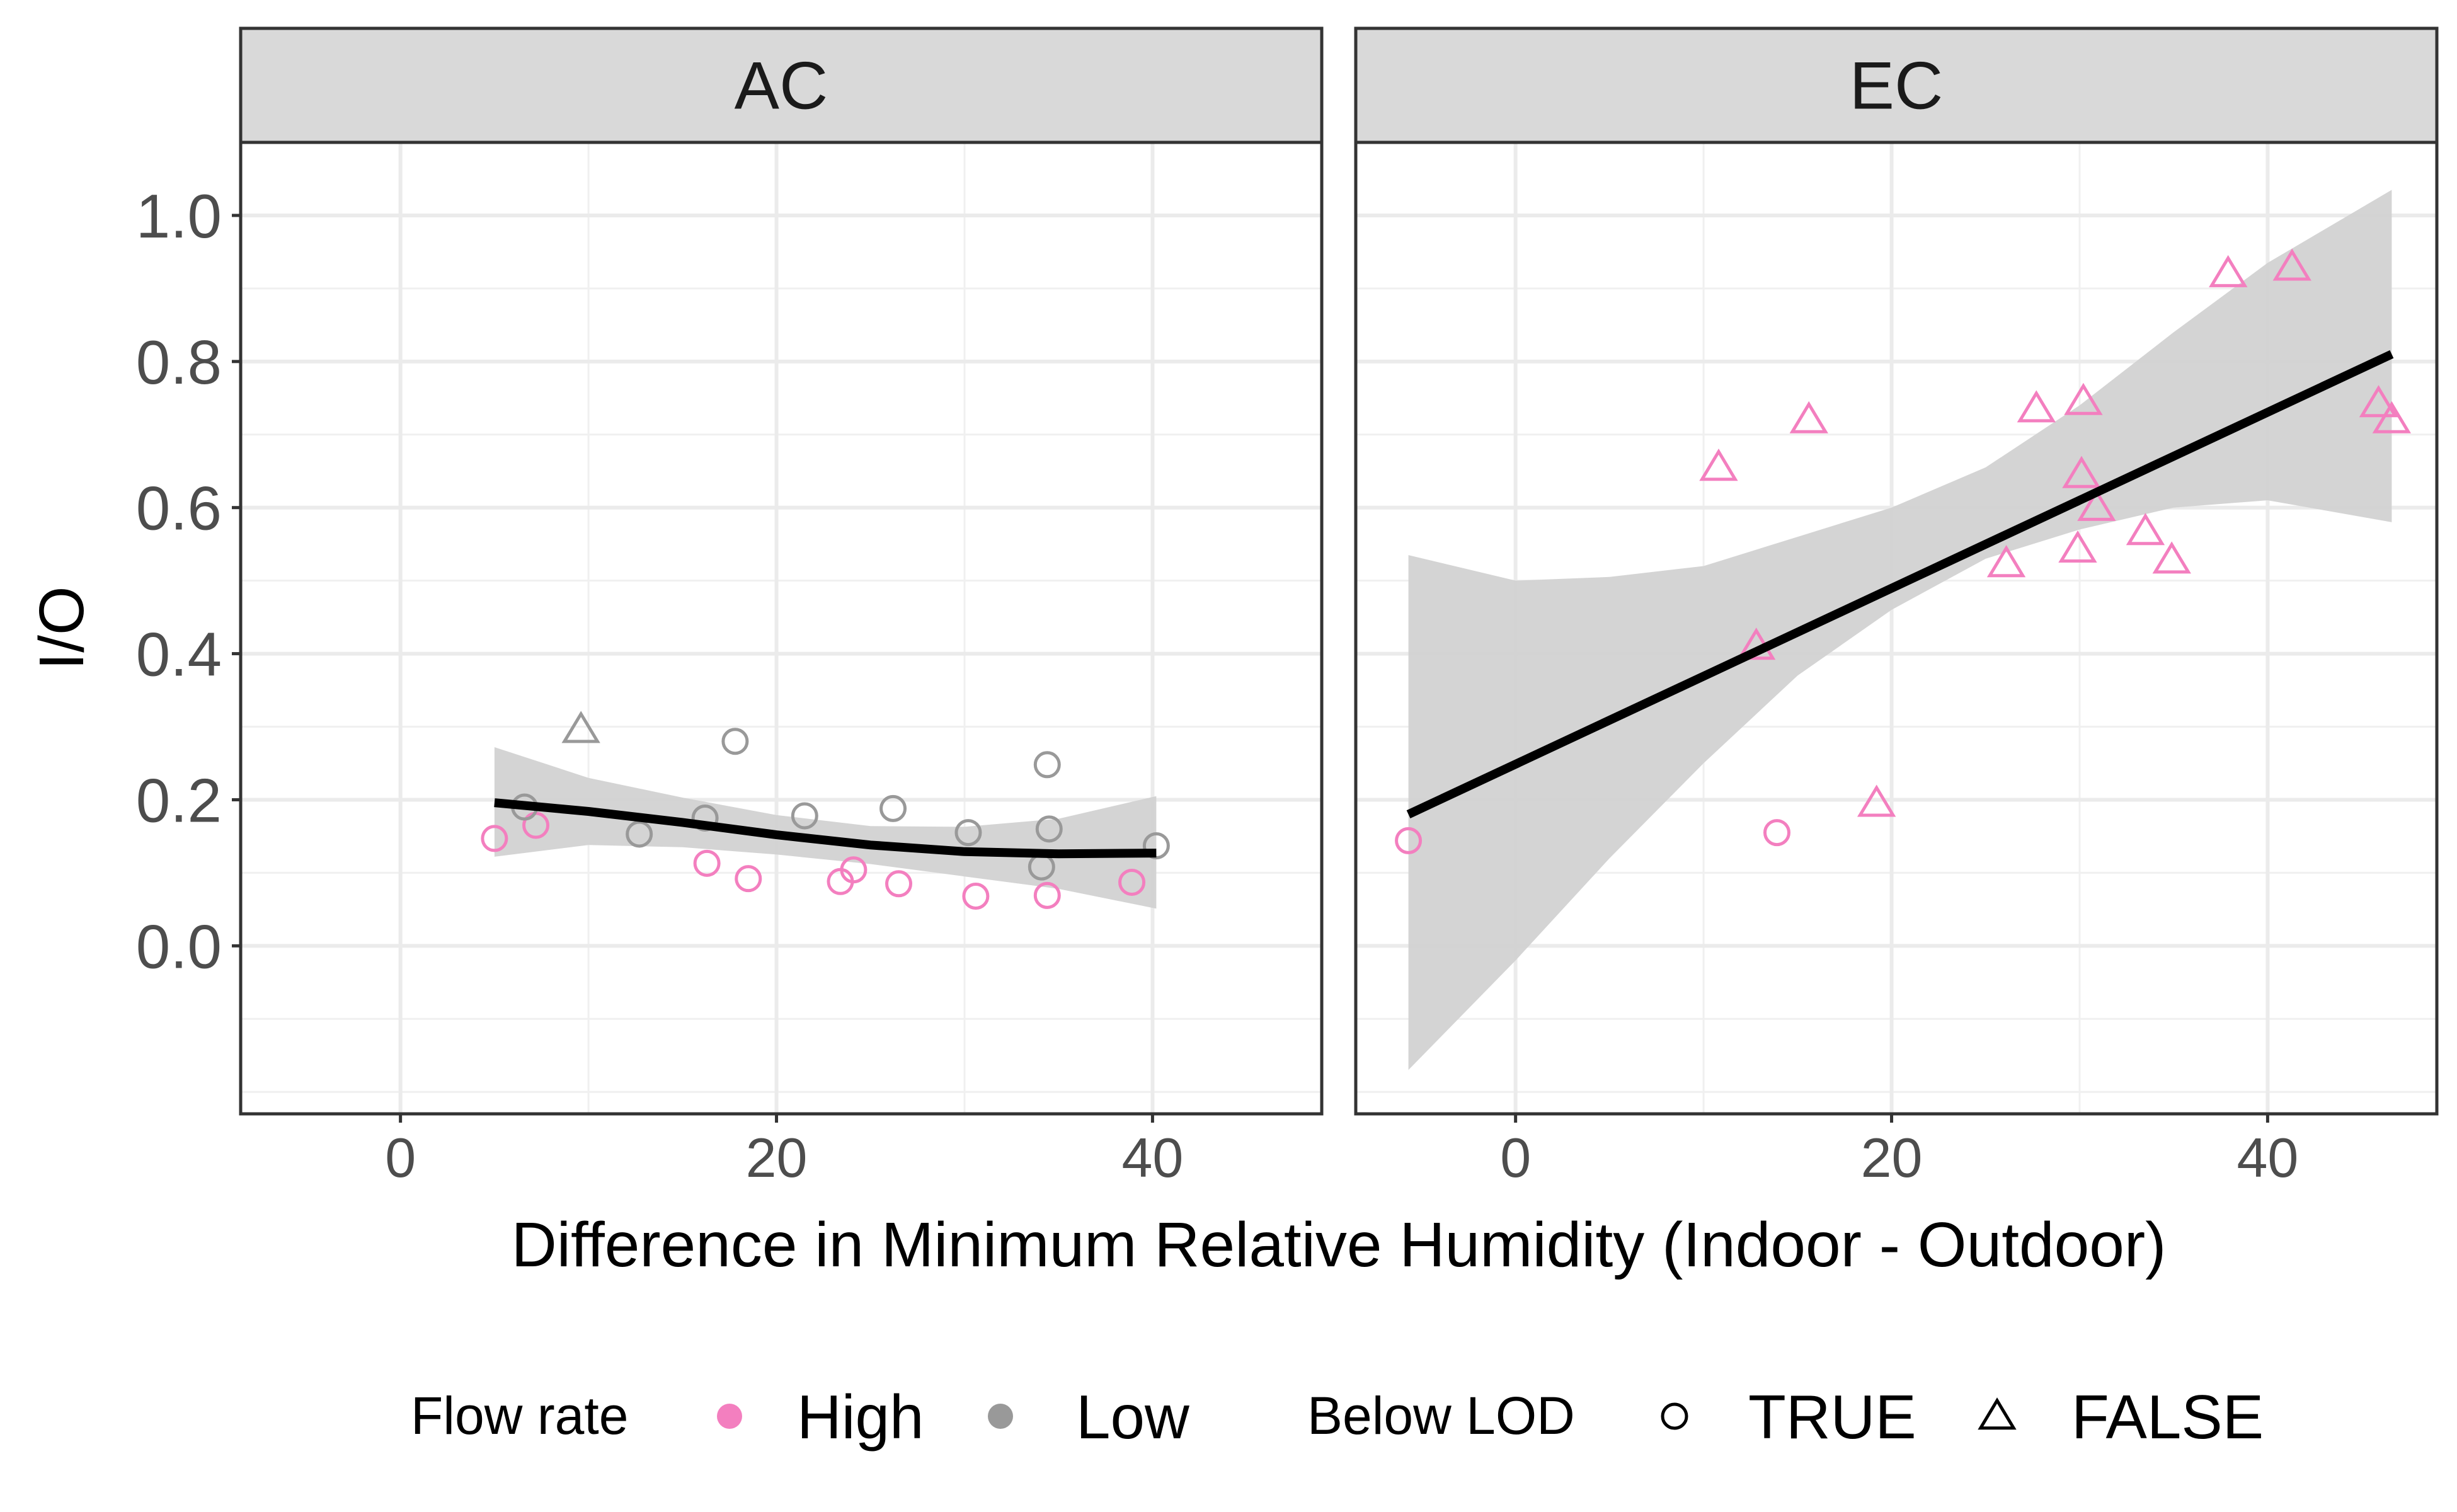  What do you see at coordinates (179, 800) in the screenshot?
I see `y-tick-label: 0.2` at bounding box center [179, 800].